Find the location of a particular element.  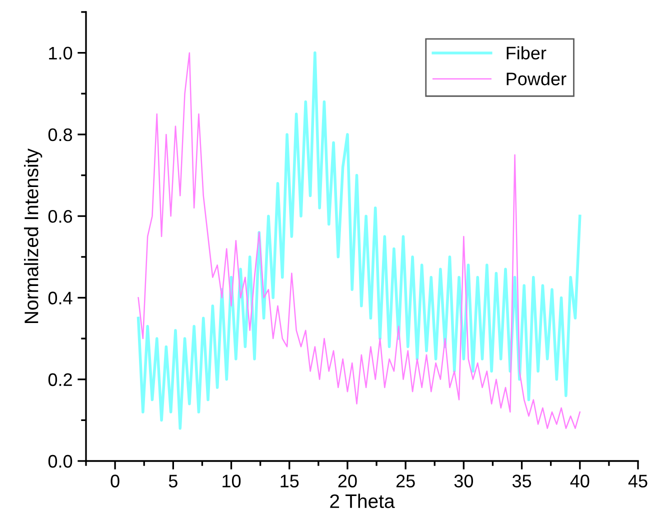

y-tick-label: 1.0 is located at coordinates (60, 53).